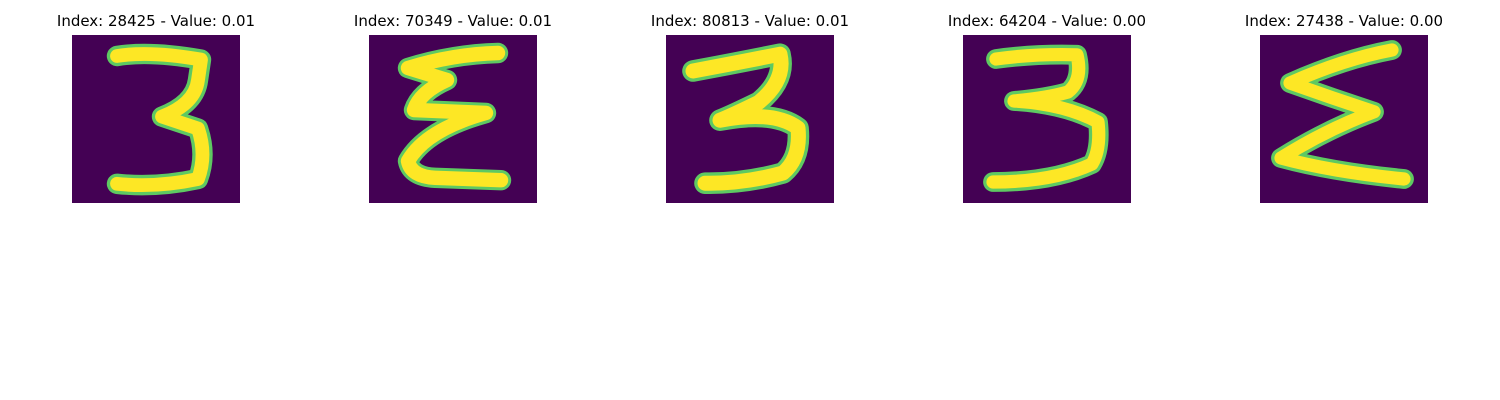 The width and height of the screenshot is (1500, 400). I want to click on image-panel-2: Index: 70349 - Value: 0.01, so click(453, 105).